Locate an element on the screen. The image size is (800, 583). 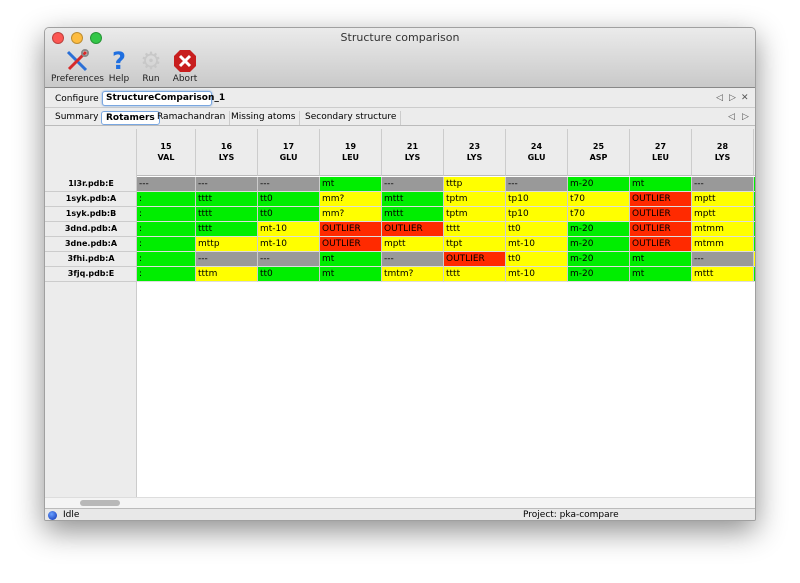
column-header: 24 GLU is located at coordinates (537, 152).